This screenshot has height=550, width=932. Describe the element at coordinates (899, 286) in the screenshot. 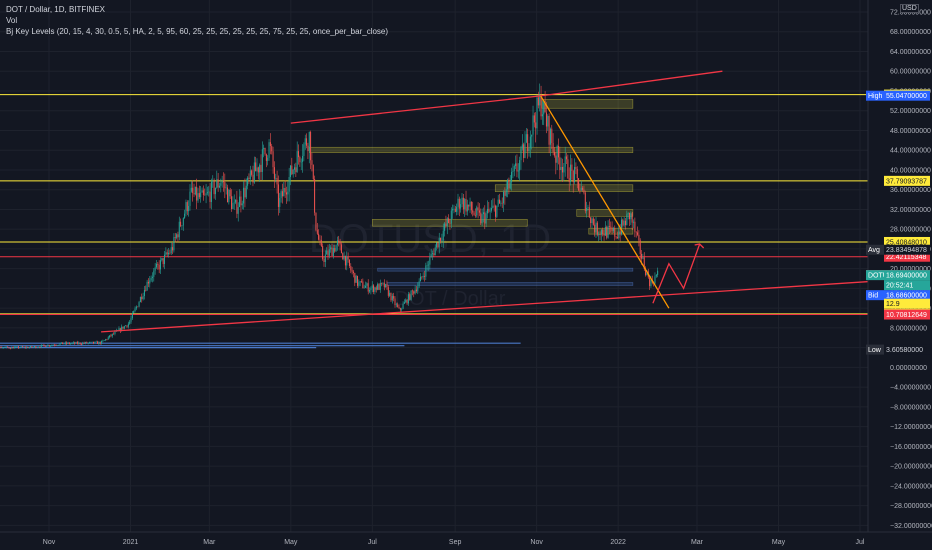

I see `price-tag-label: 20:52:41` at that location.